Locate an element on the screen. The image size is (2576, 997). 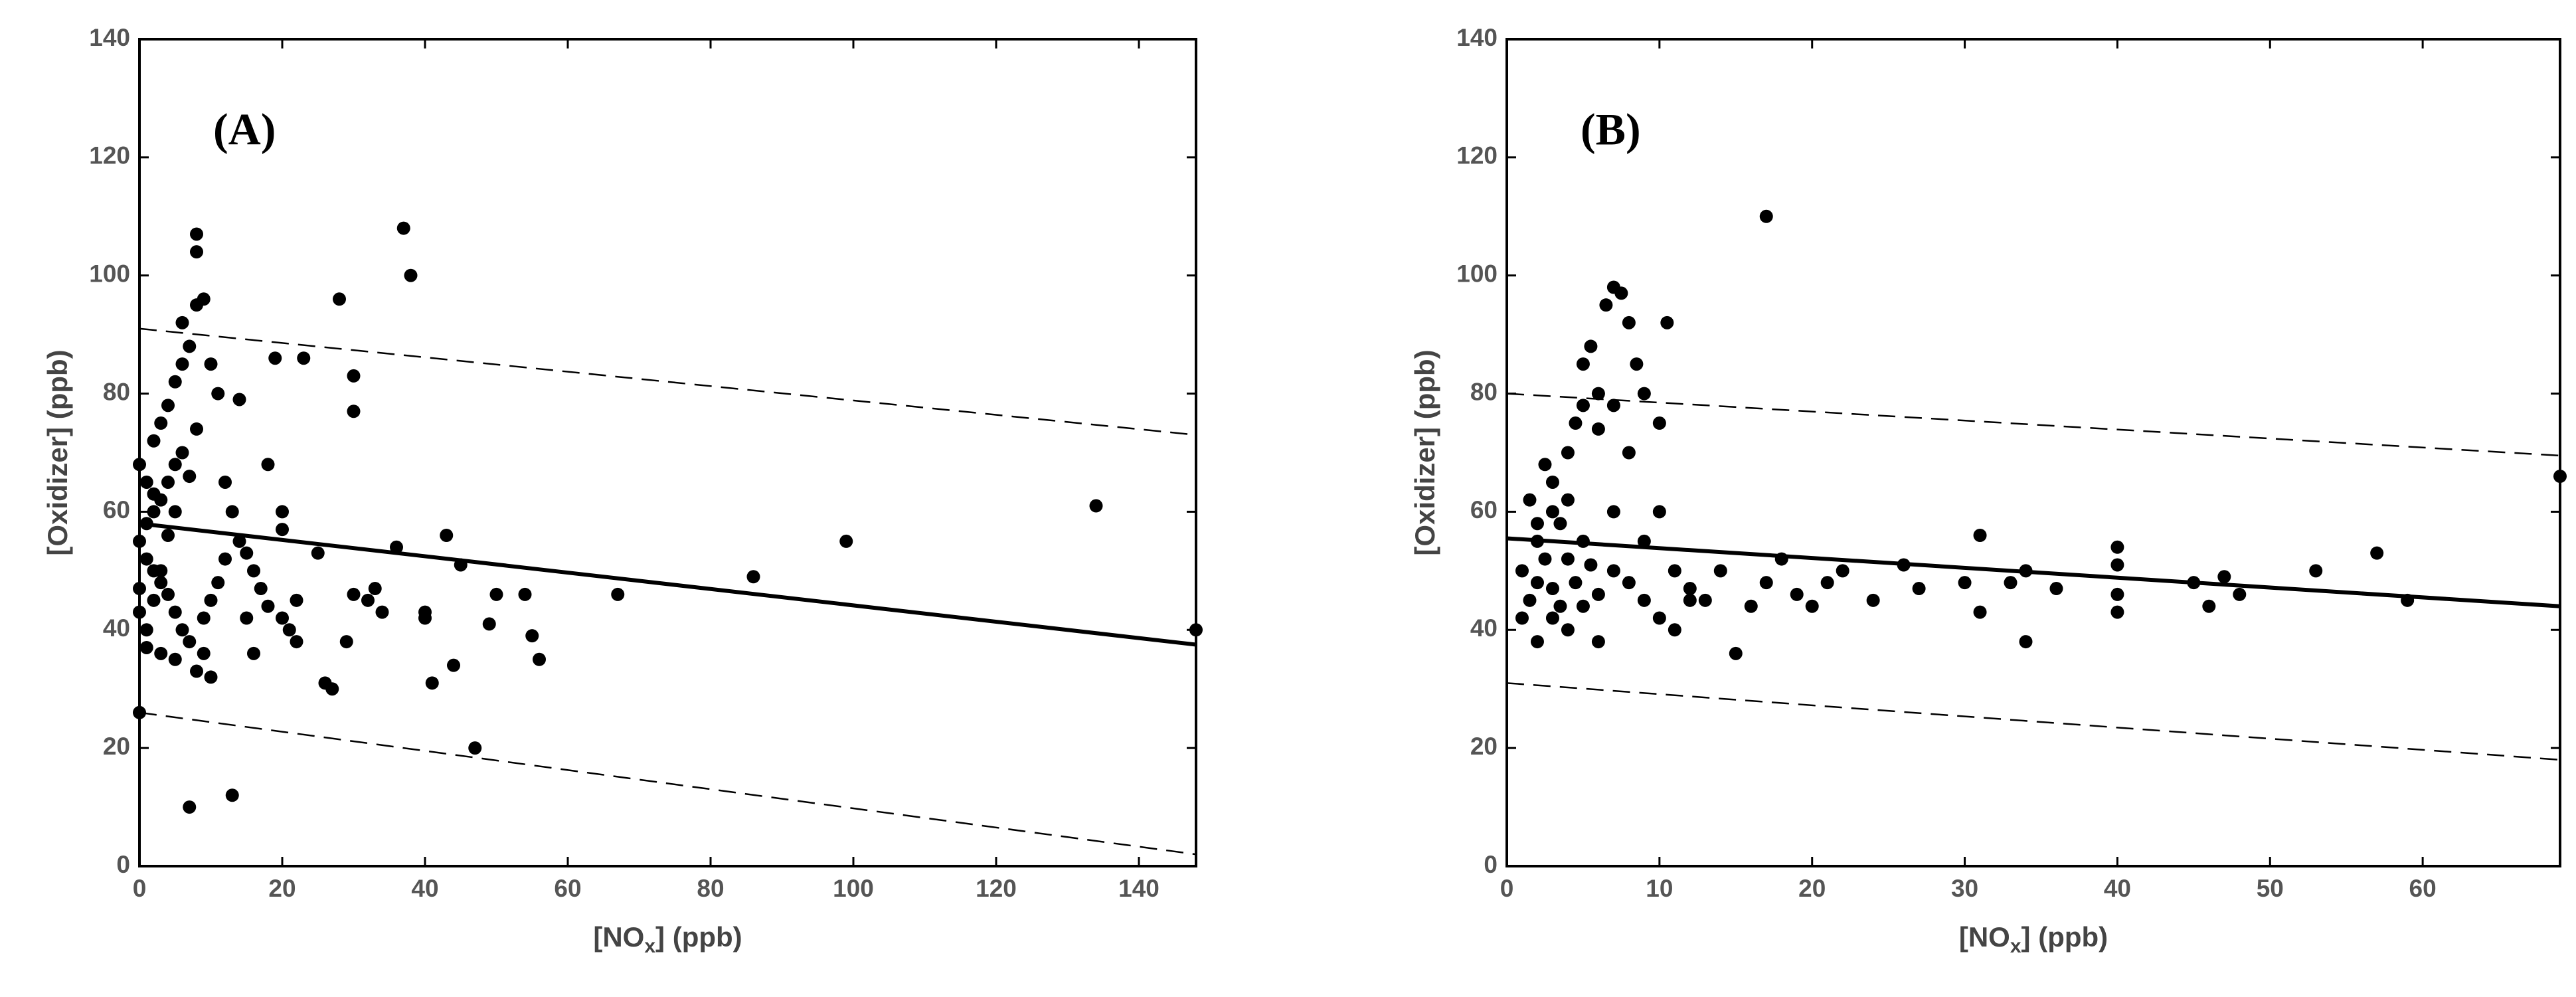
y-tick-label: 60 is located at coordinates (116, 509).